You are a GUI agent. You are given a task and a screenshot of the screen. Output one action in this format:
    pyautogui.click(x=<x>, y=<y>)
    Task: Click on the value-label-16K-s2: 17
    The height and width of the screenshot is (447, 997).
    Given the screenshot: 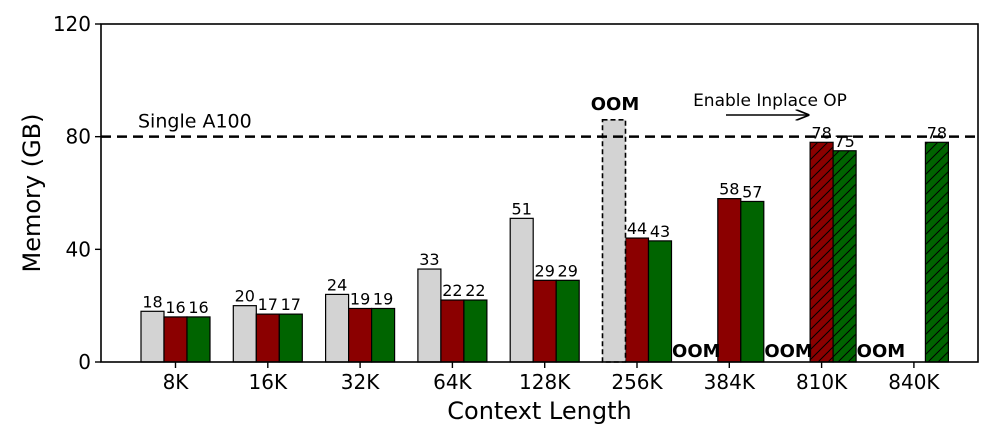 What is the action you would take?
    pyautogui.click(x=291, y=304)
    